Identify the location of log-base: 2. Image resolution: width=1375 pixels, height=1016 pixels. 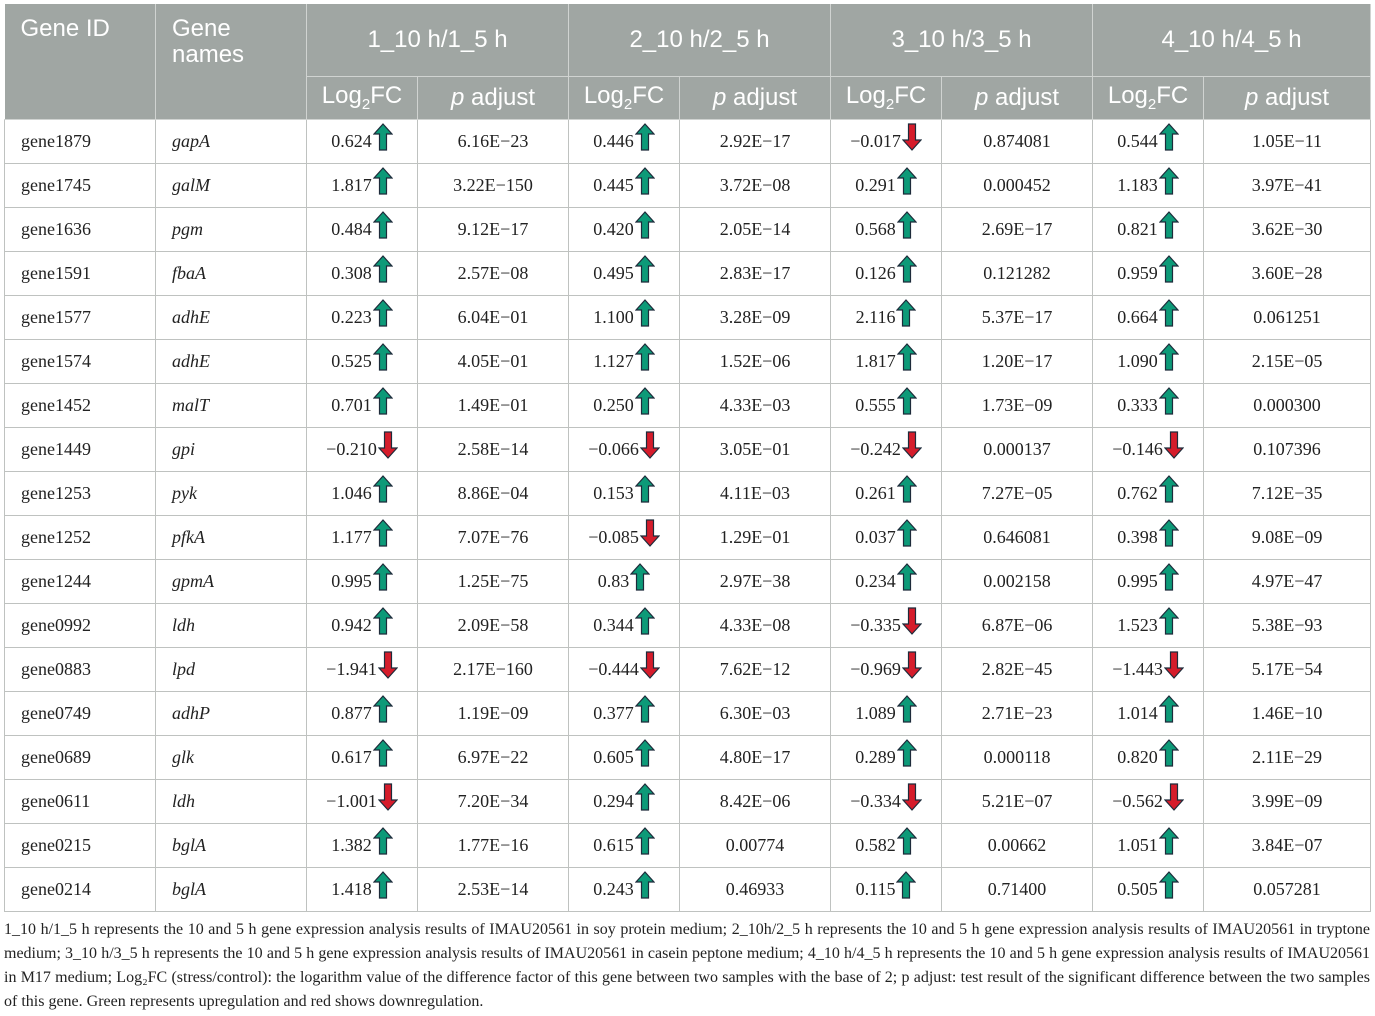
(366, 104).